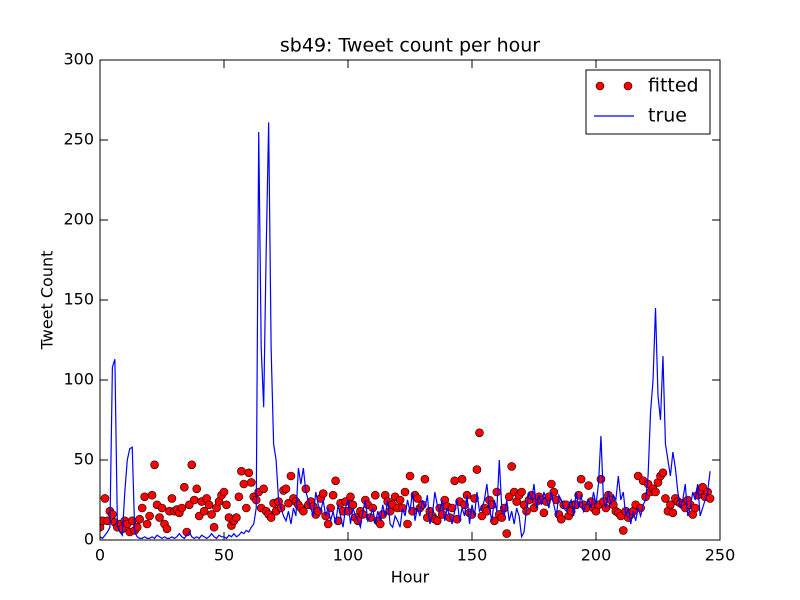 This screenshot has width=800, height=600. Describe the element at coordinates (667, 116) in the screenshot. I see `legend-label: true` at that location.